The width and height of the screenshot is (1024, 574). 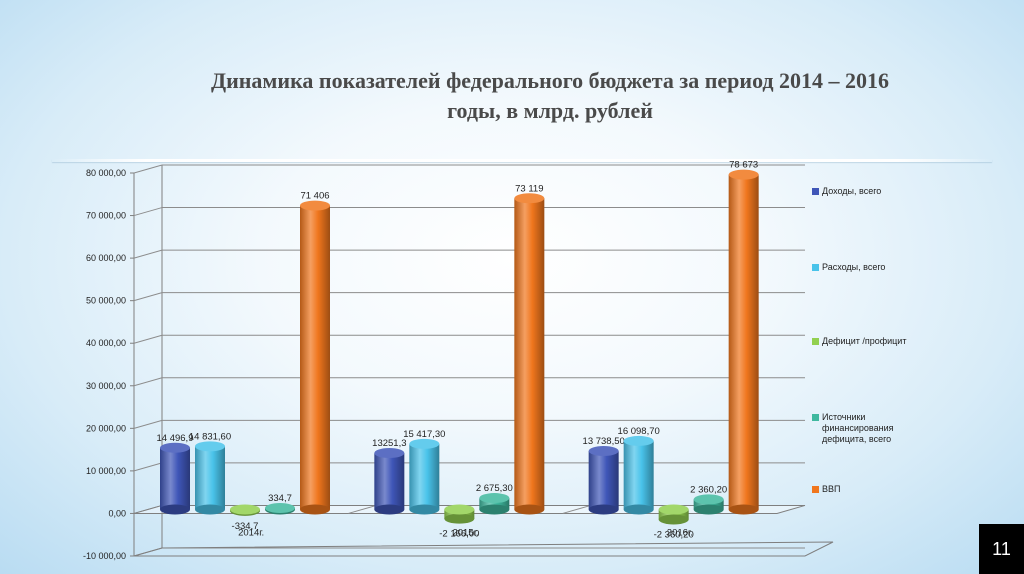 I want to click on legend-item: Доходы, всего, so click(x=872, y=191).